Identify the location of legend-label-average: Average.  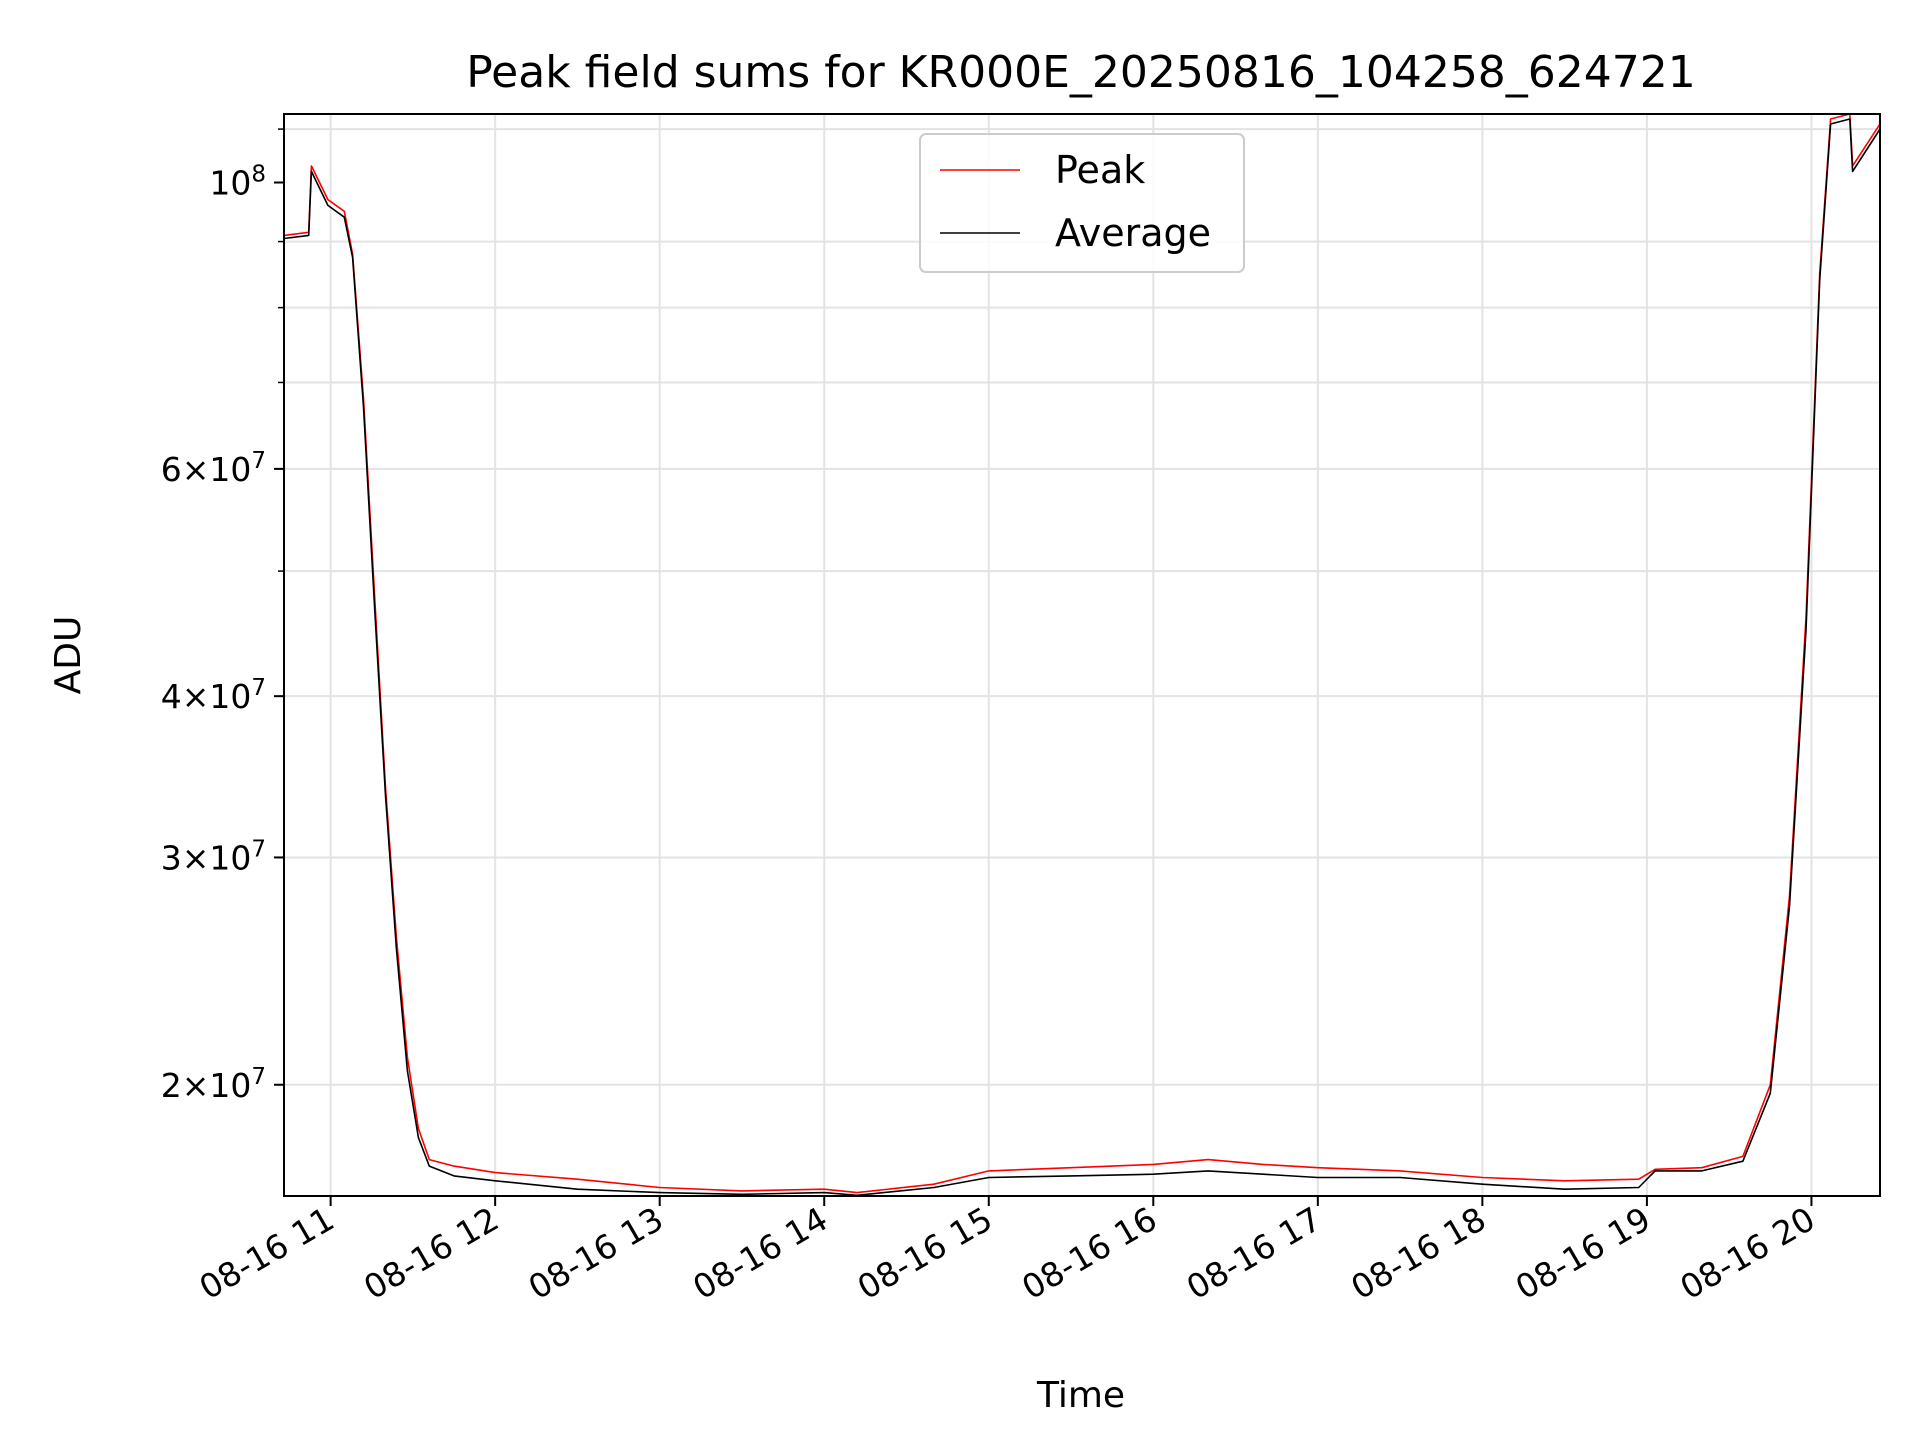
(1133, 233).